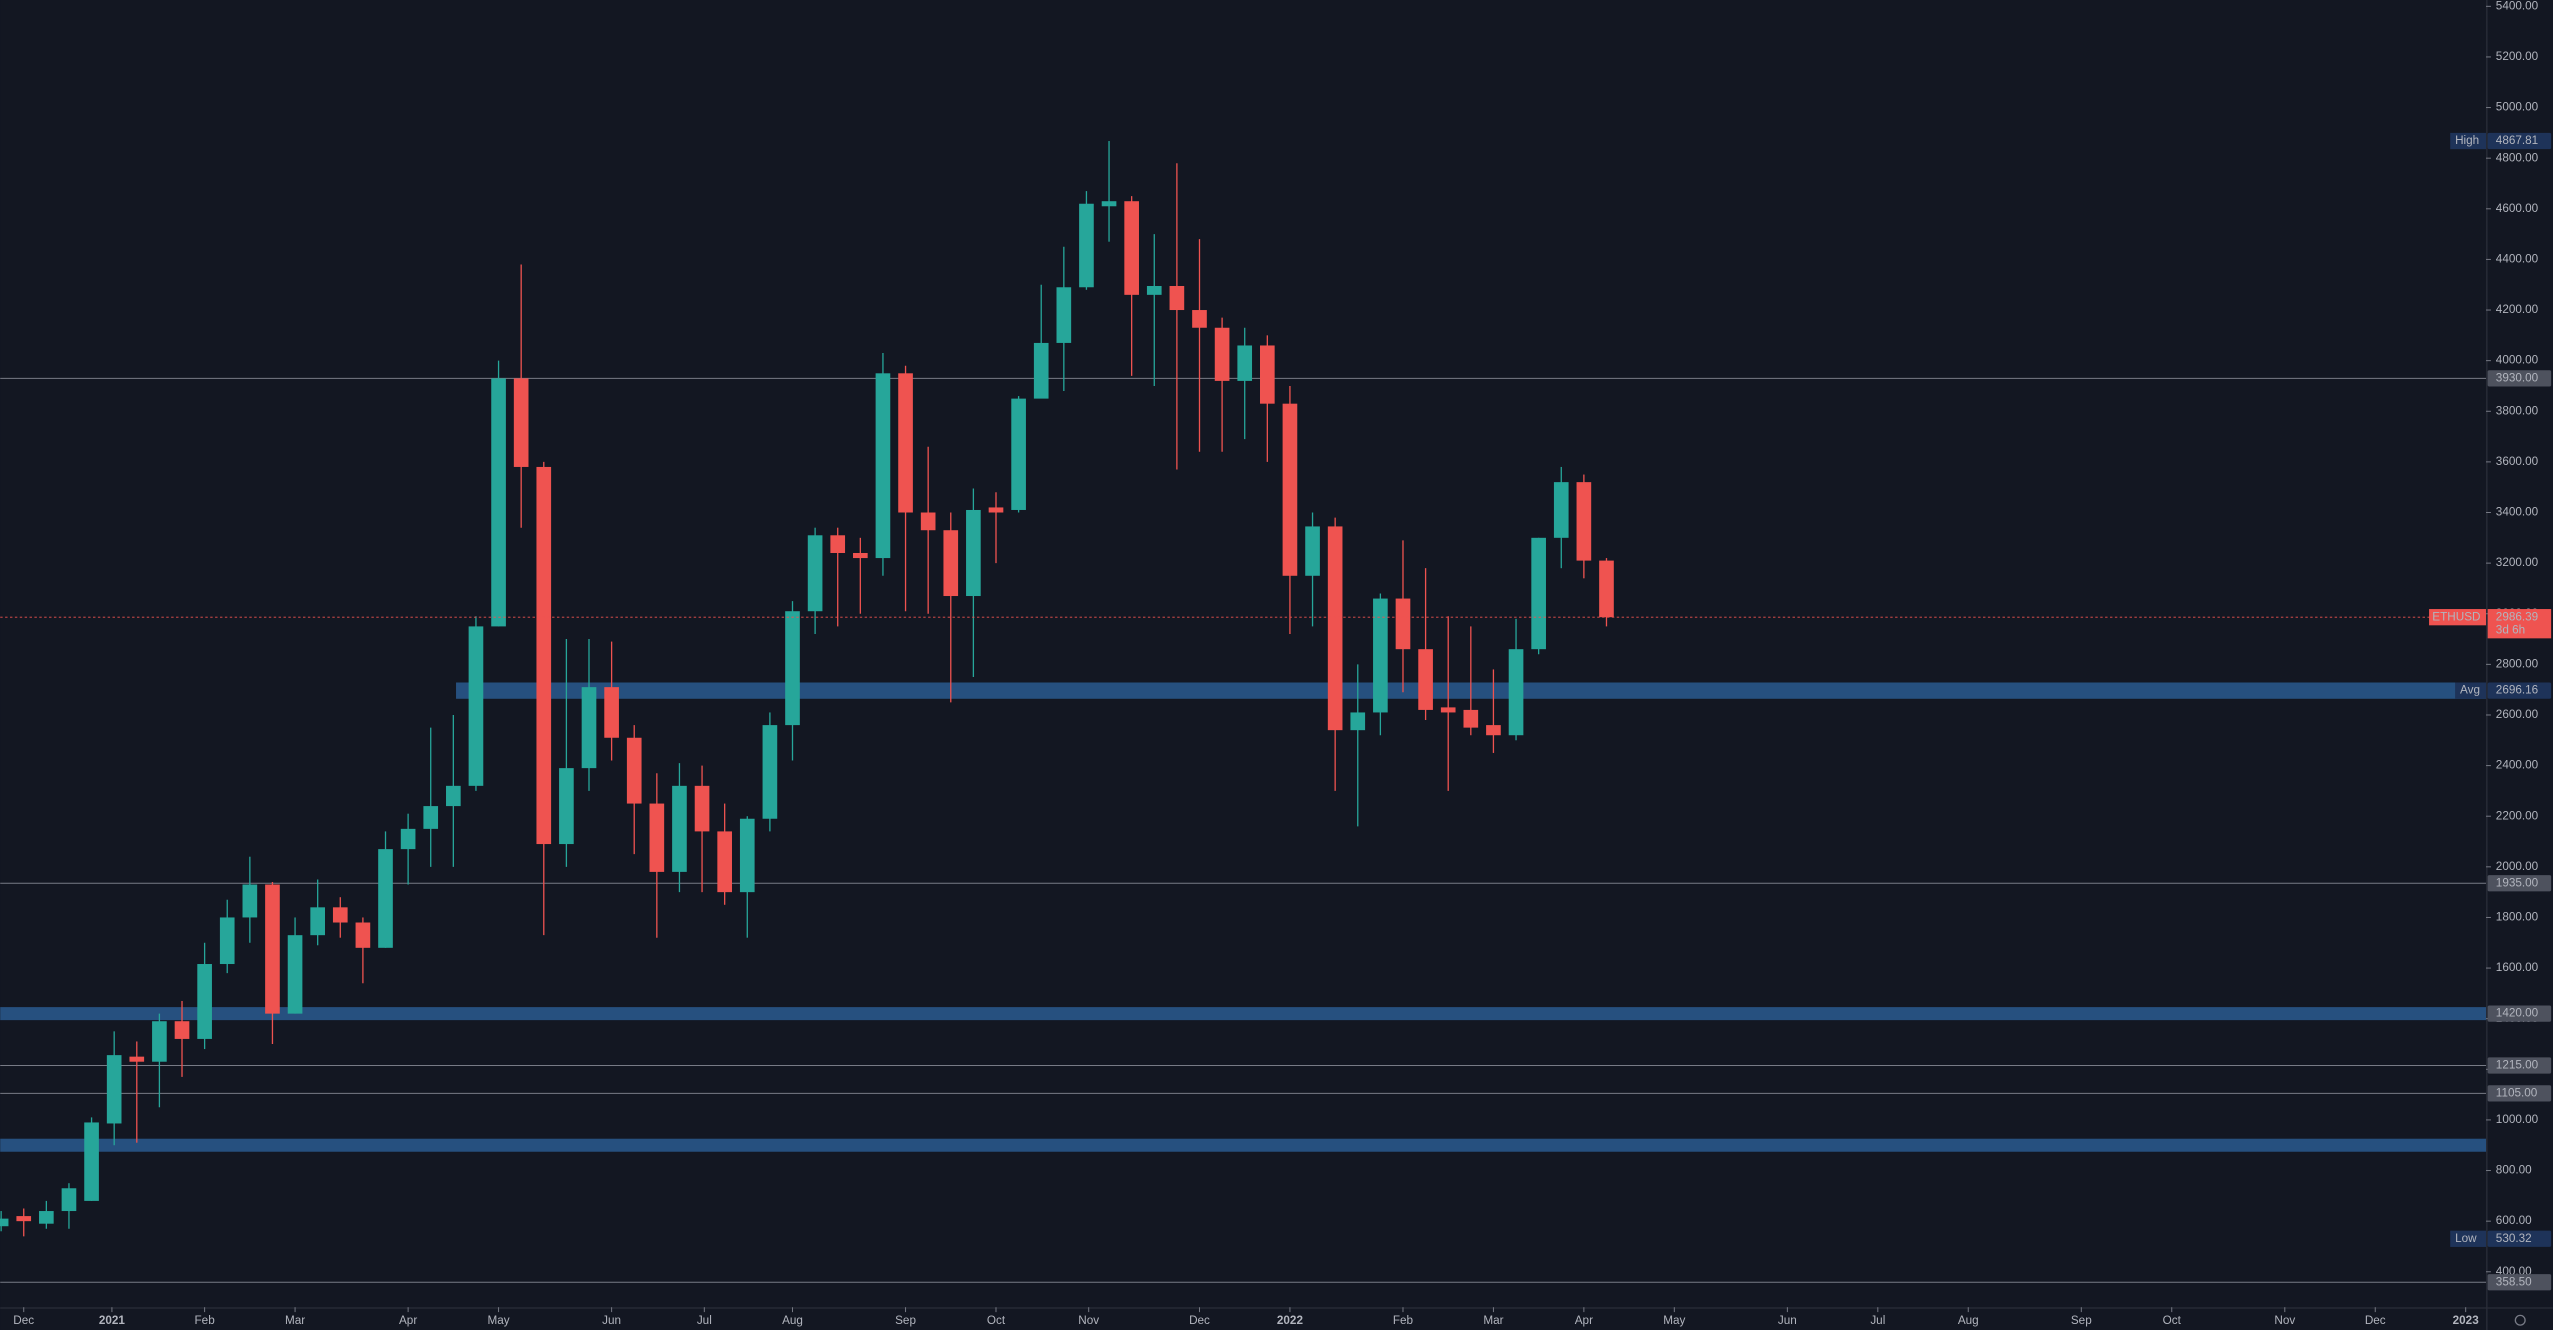 The image size is (2553, 1330). Describe the element at coordinates (1088, 1320) in the screenshot. I see `x-tick-label: Nov` at that location.